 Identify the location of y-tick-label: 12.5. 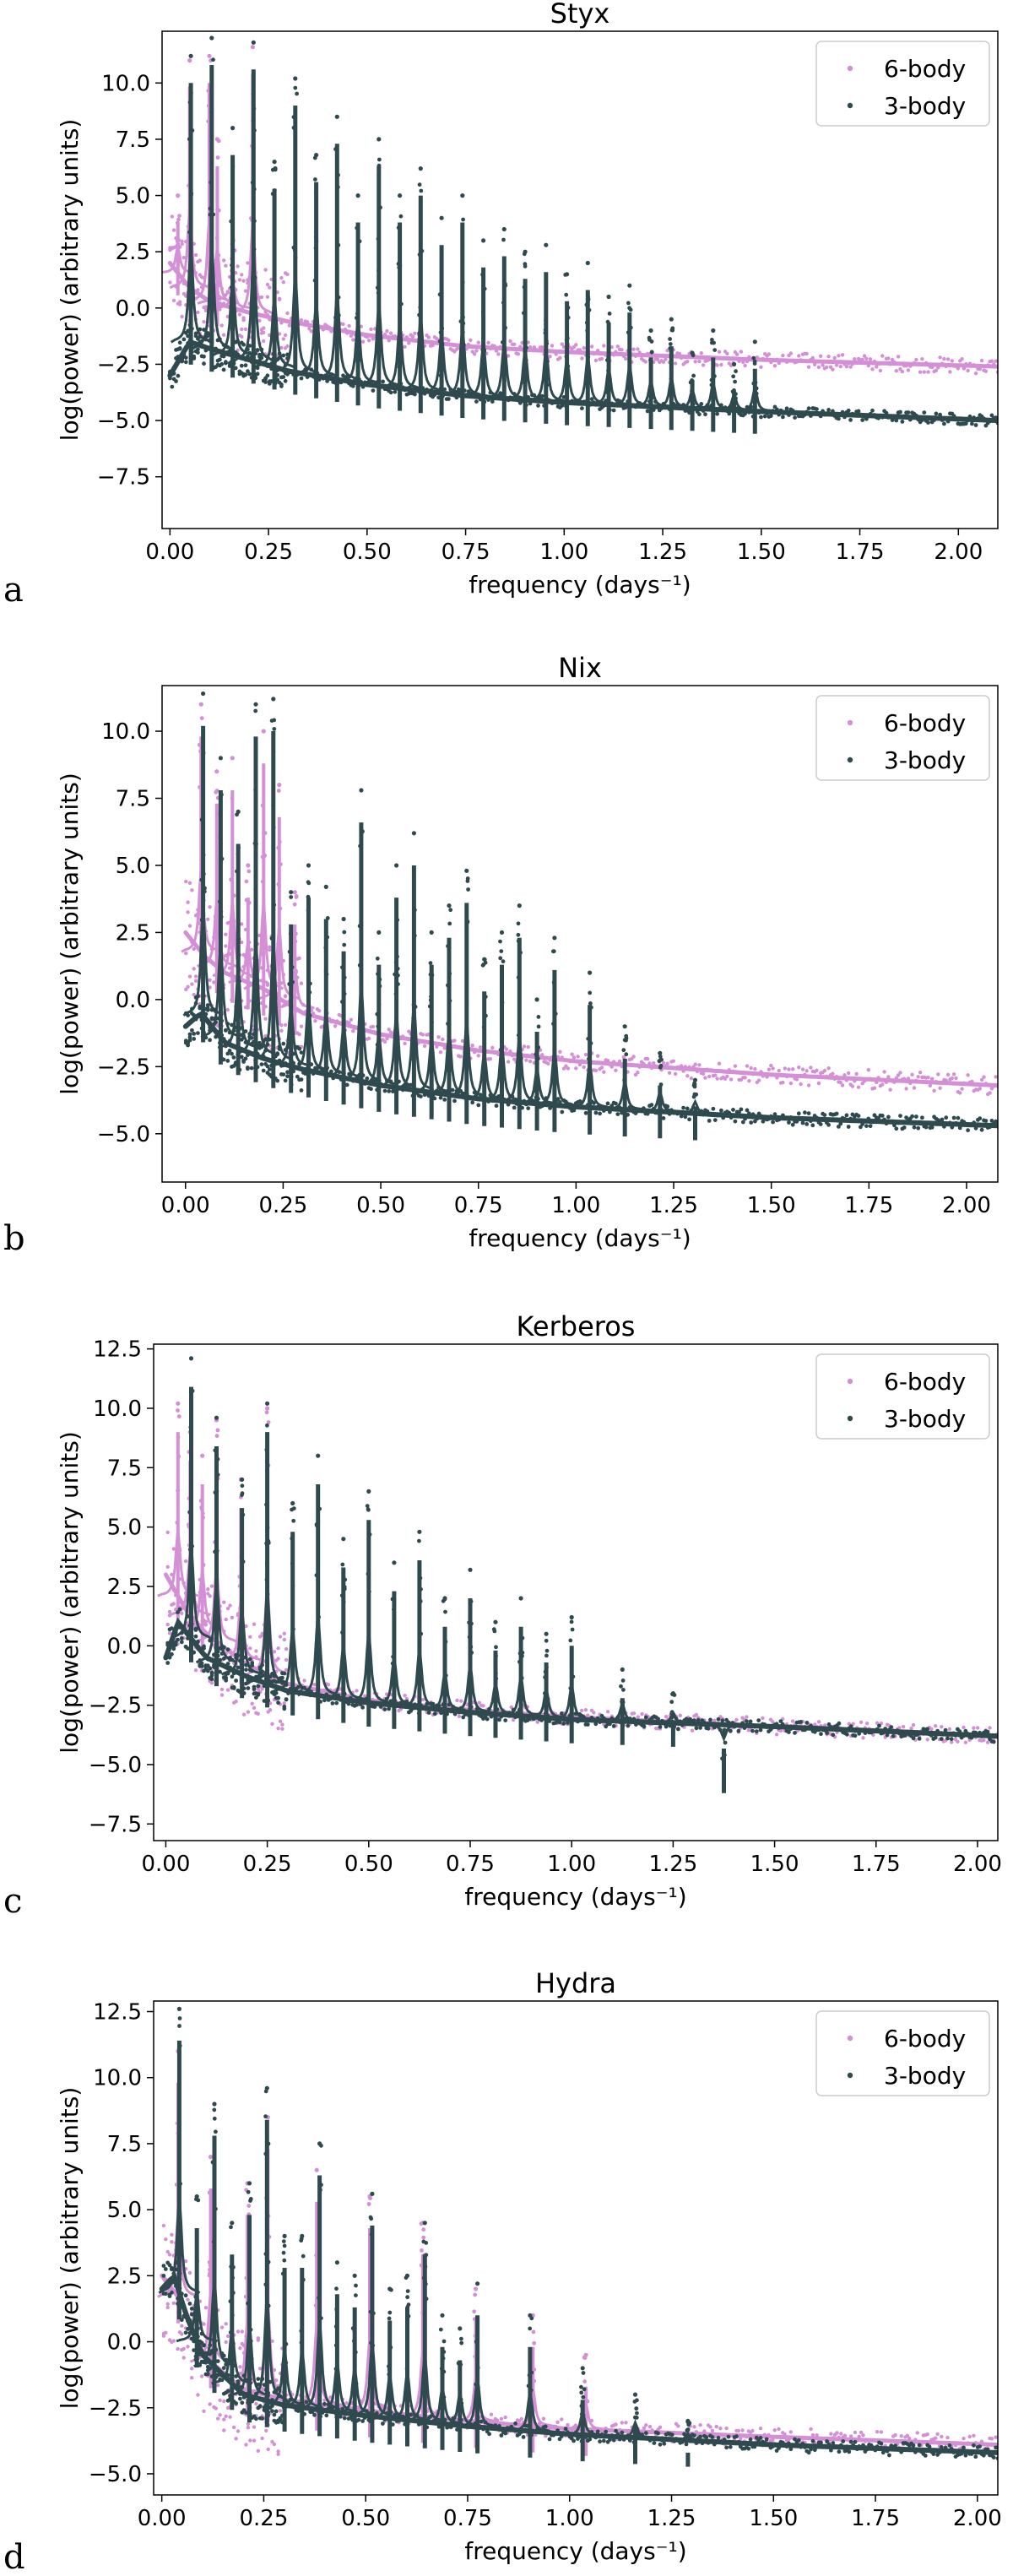
(117, 1350).